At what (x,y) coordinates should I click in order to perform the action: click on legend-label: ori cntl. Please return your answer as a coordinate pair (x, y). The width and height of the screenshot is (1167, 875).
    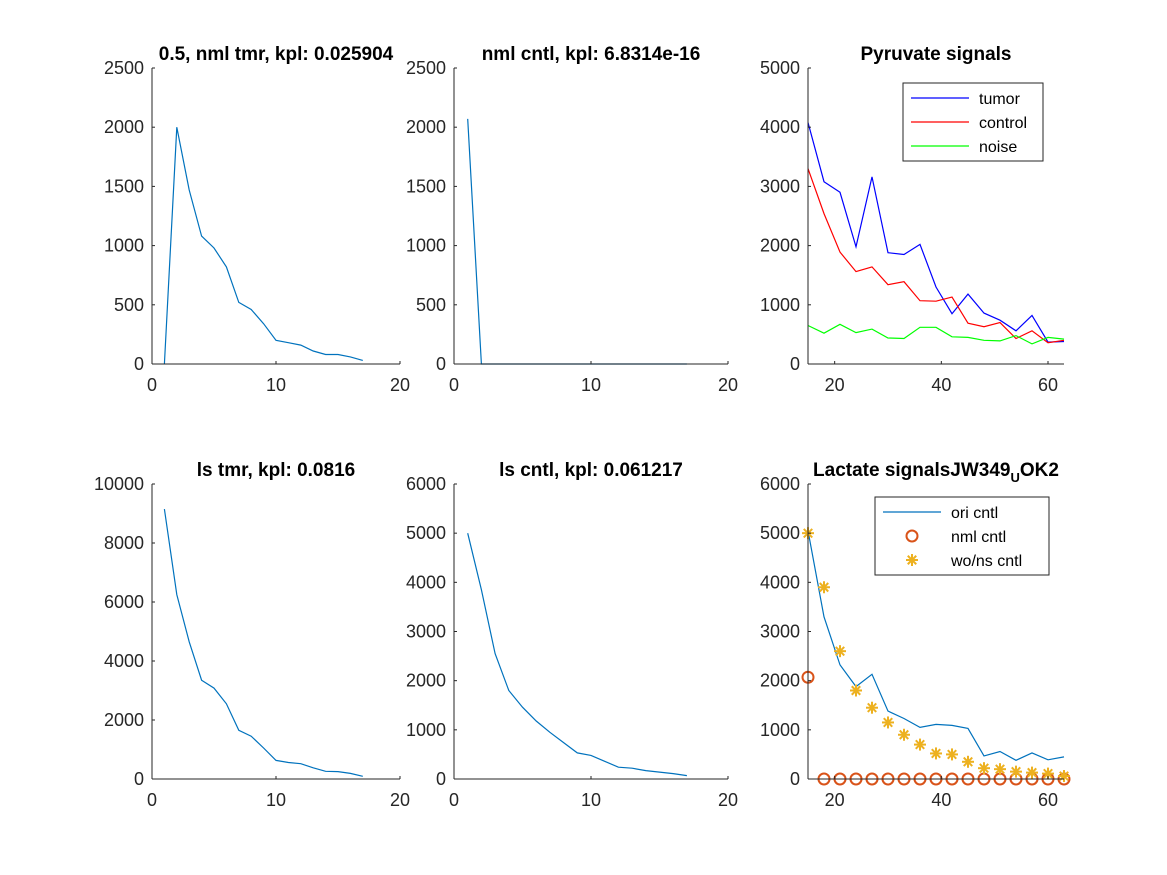
    Looking at the image, I should click on (974, 513).